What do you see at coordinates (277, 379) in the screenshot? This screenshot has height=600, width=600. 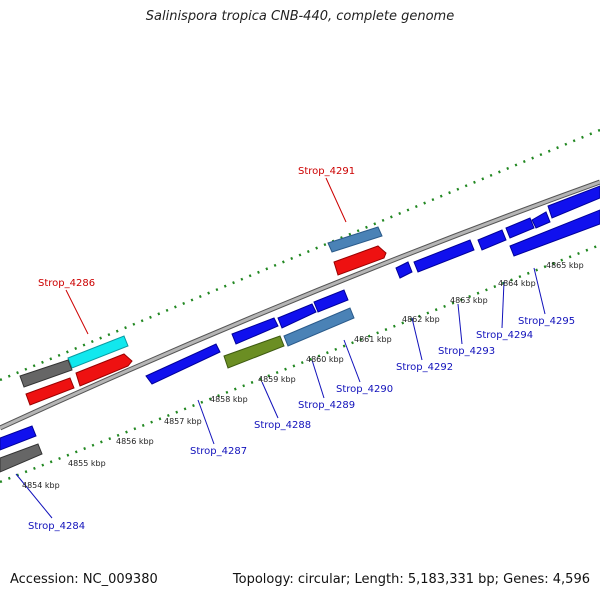 I see `tick-label-4859: 4859 kbp` at bounding box center [277, 379].